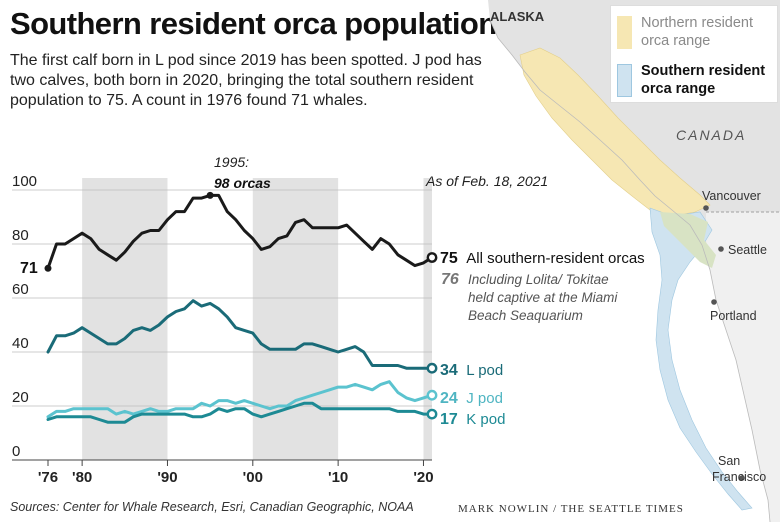 This screenshot has height=522, width=780. What do you see at coordinates (571, 509) in the screenshot?
I see `credit-line: MARK NOWLIN / THE SEATTLE TIMES` at bounding box center [571, 509].